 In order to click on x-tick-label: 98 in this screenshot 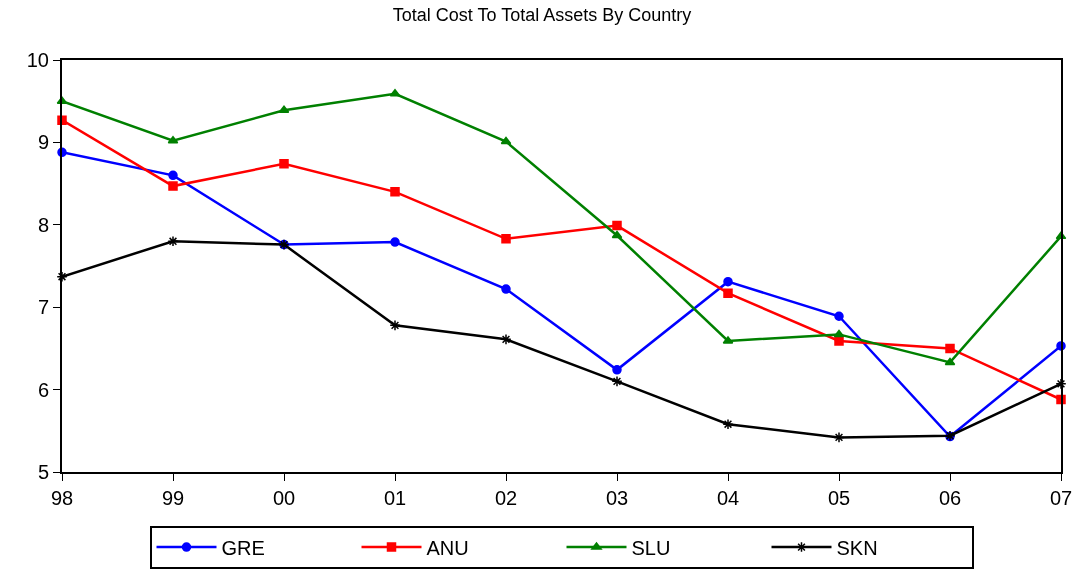, I will do `click(62, 498)`.